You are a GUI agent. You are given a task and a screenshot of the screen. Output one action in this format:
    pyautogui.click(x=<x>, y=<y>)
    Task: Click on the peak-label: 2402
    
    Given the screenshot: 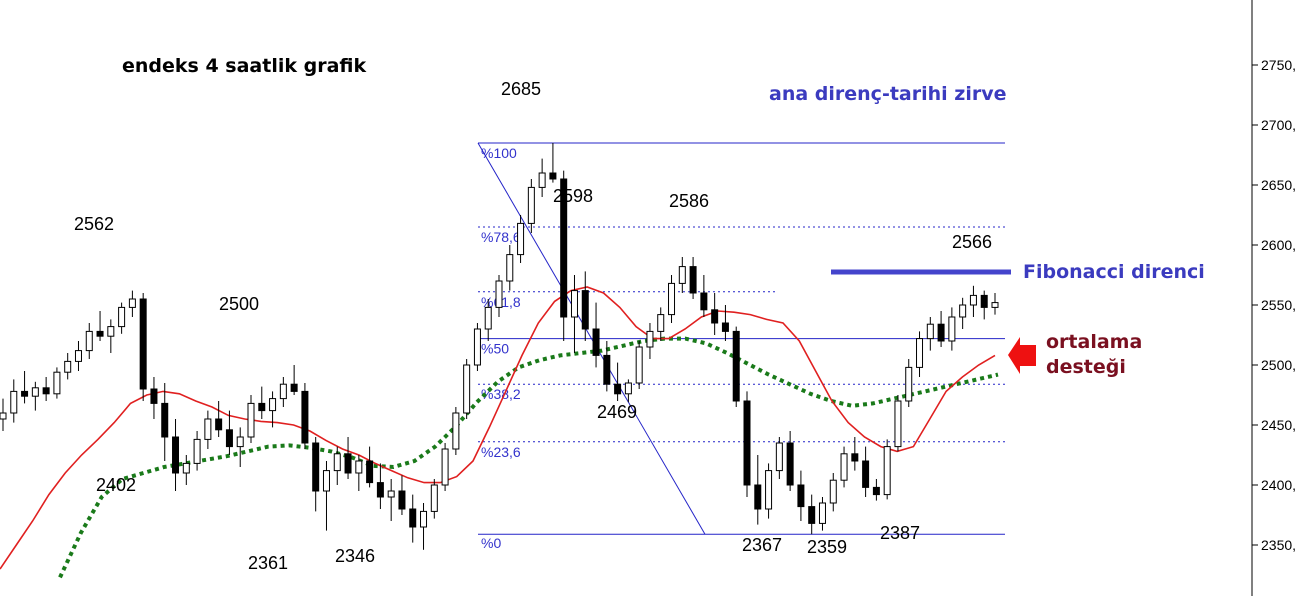 What is the action you would take?
    pyautogui.click(x=116, y=485)
    